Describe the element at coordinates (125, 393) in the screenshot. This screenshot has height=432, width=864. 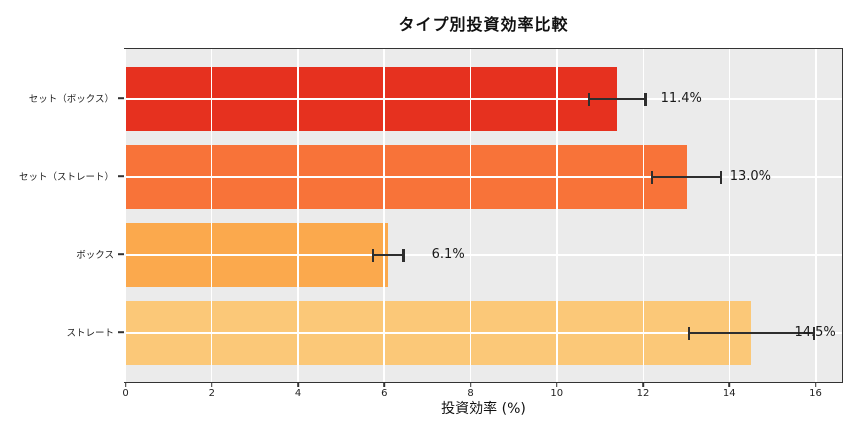
I see `x-tick-label: 0` at that location.